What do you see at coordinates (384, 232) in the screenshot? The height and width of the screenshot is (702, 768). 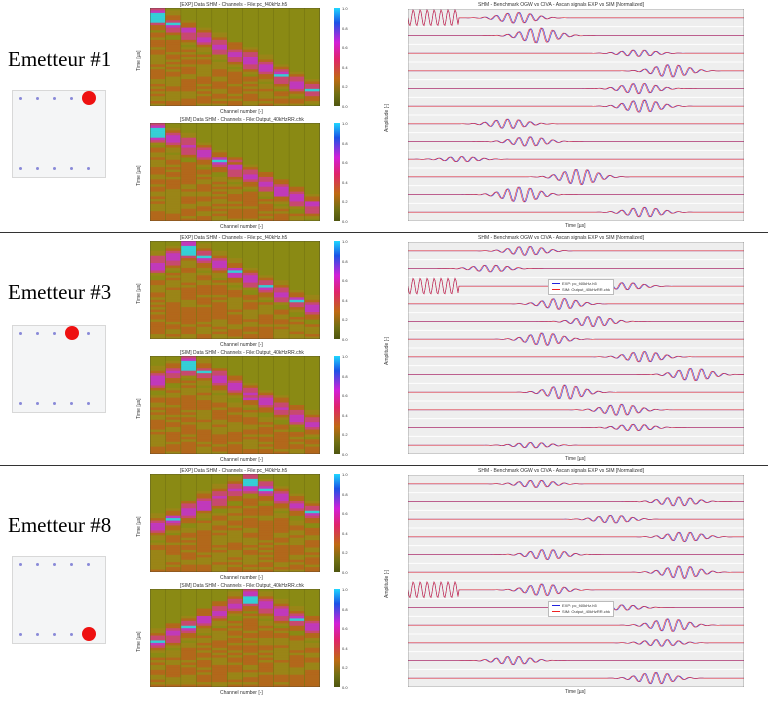 I see `row-separator` at bounding box center [384, 232].